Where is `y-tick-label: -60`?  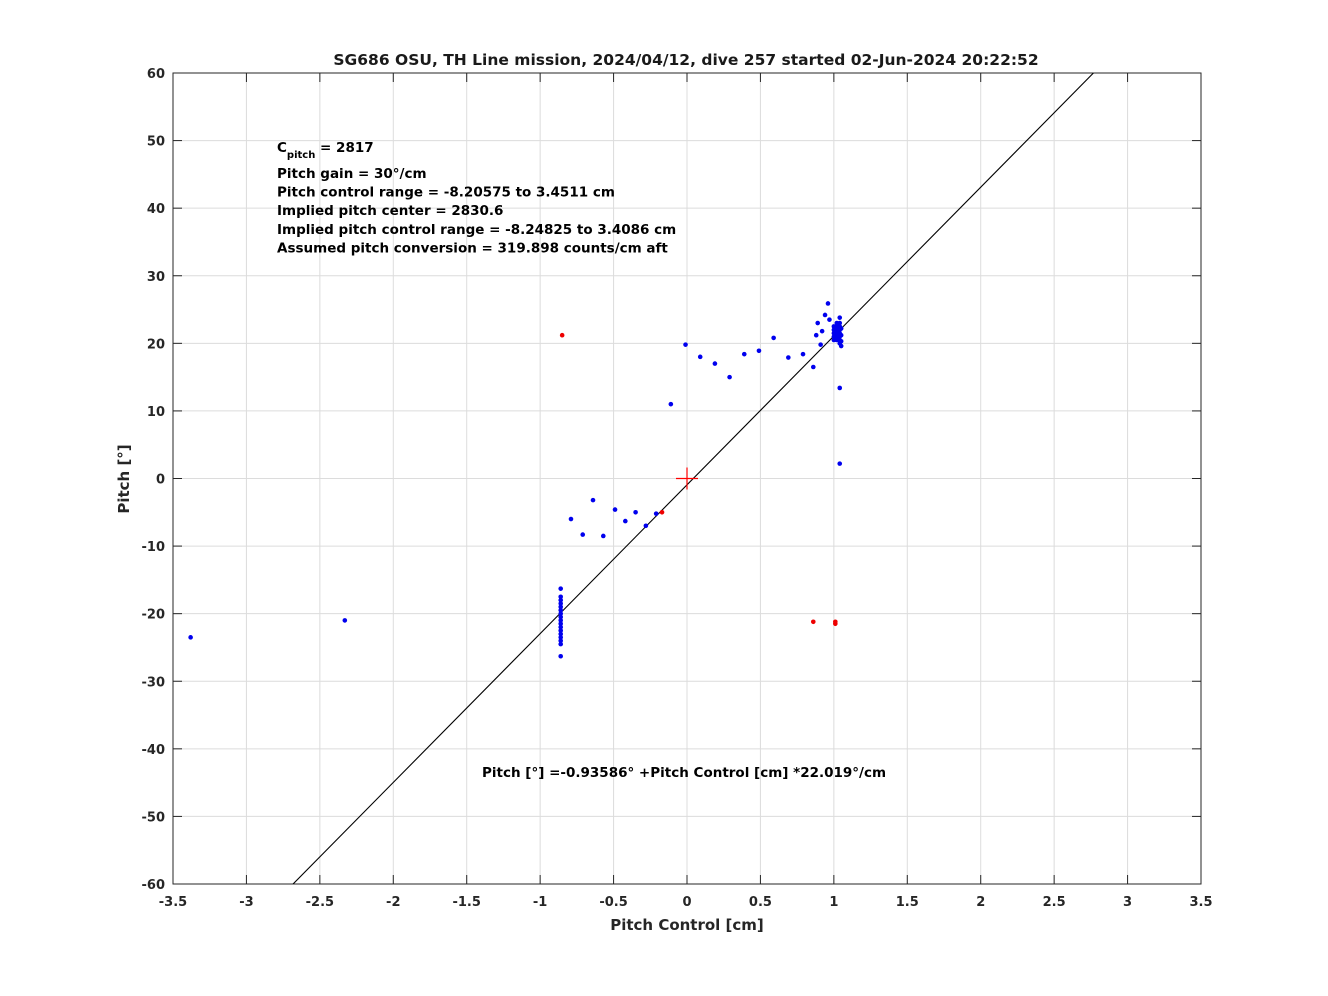 y-tick-label: -60 is located at coordinates (154, 885).